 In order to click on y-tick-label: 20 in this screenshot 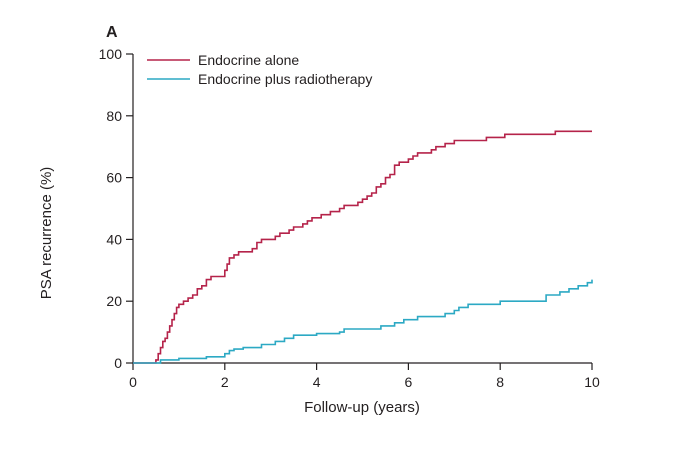, I will do `click(114, 301)`.